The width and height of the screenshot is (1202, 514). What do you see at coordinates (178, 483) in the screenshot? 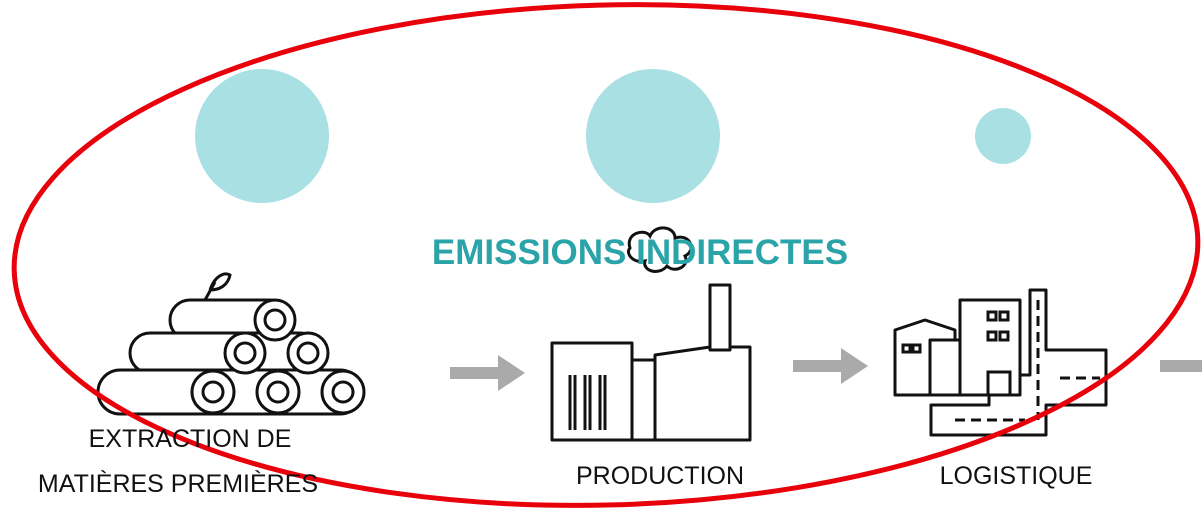
I see `stage-label: MATIÈRES PREMIÈRES` at bounding box center [178, 483].